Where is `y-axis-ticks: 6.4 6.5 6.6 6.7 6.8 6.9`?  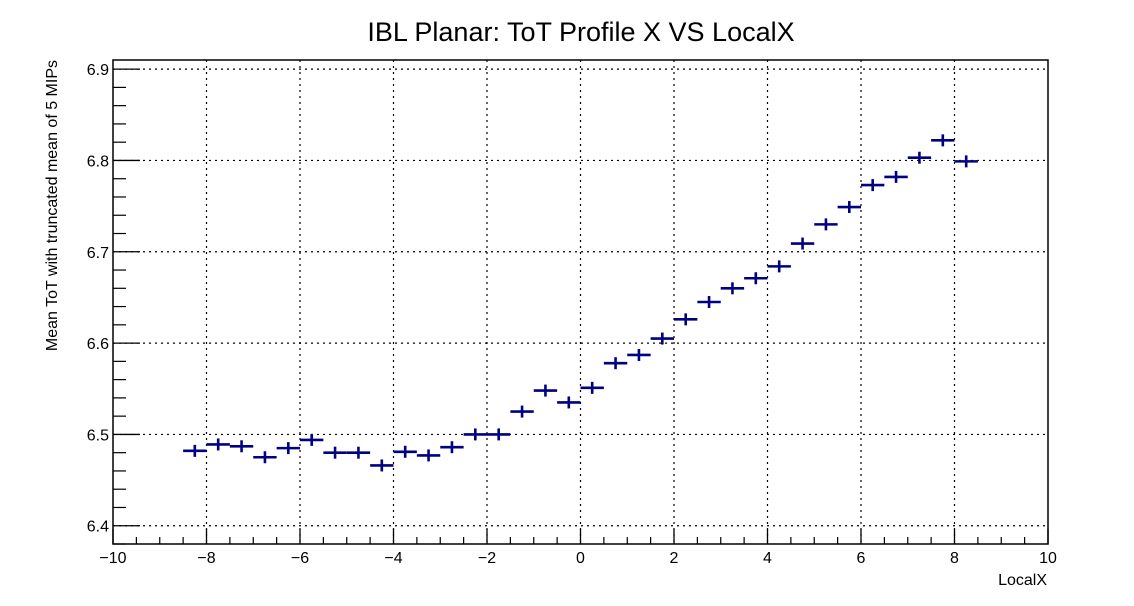
y-axis-ticks: 6.4 6.5 6.6 6.7 6.8 6.9 is located at coordinates (113, 303).